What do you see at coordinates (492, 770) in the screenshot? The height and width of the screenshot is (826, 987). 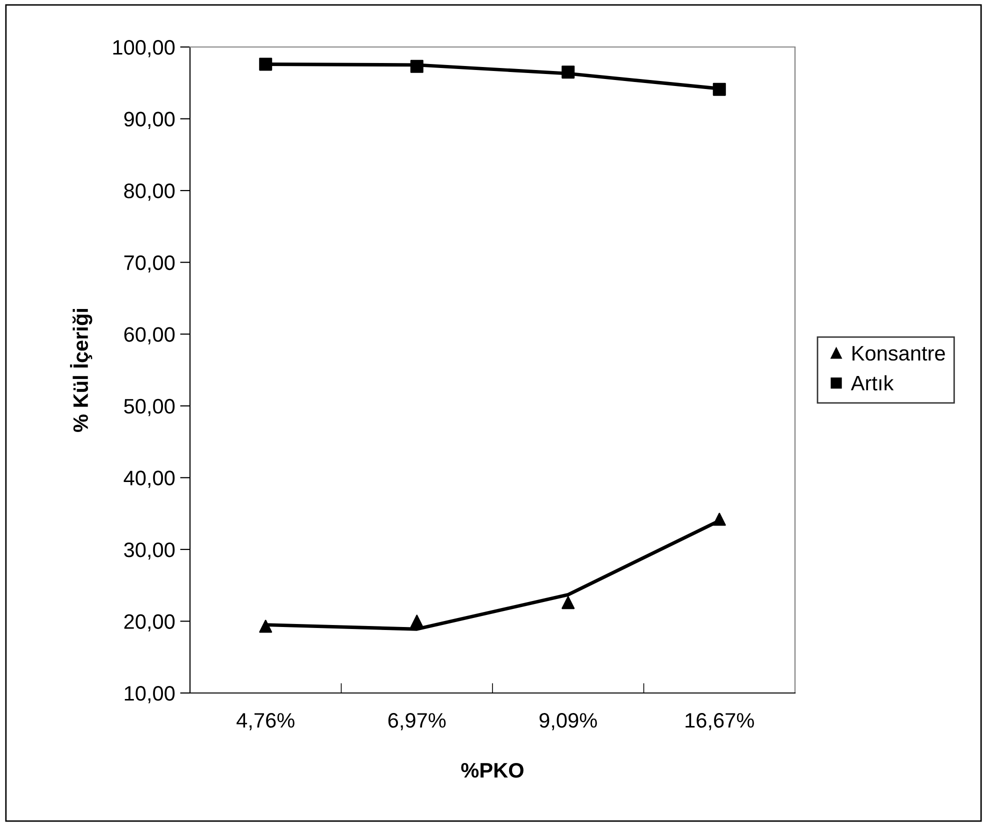 I see `x-axis-title: %PKO` at bounding box center [492, 770].